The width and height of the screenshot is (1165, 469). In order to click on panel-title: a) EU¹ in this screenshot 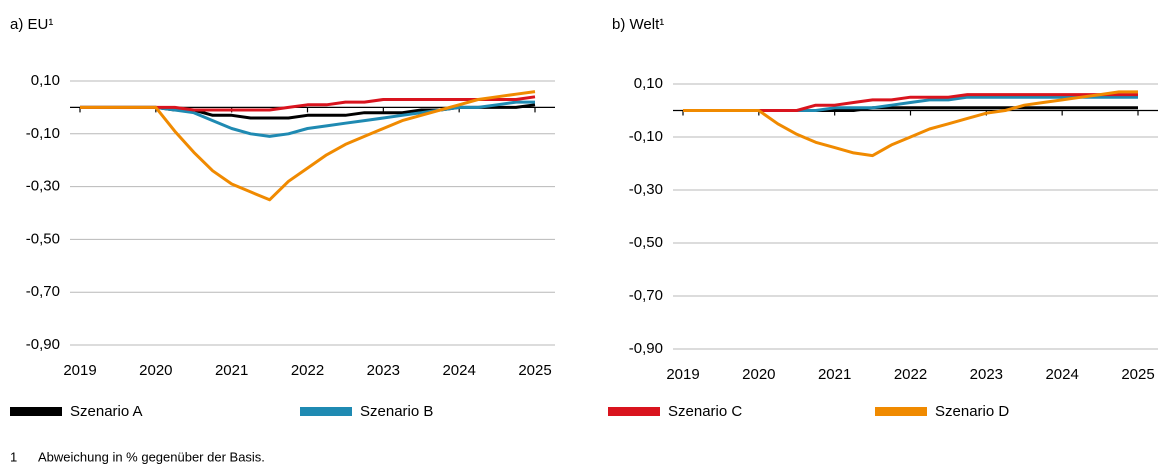, I will do `click(31, 24)`.